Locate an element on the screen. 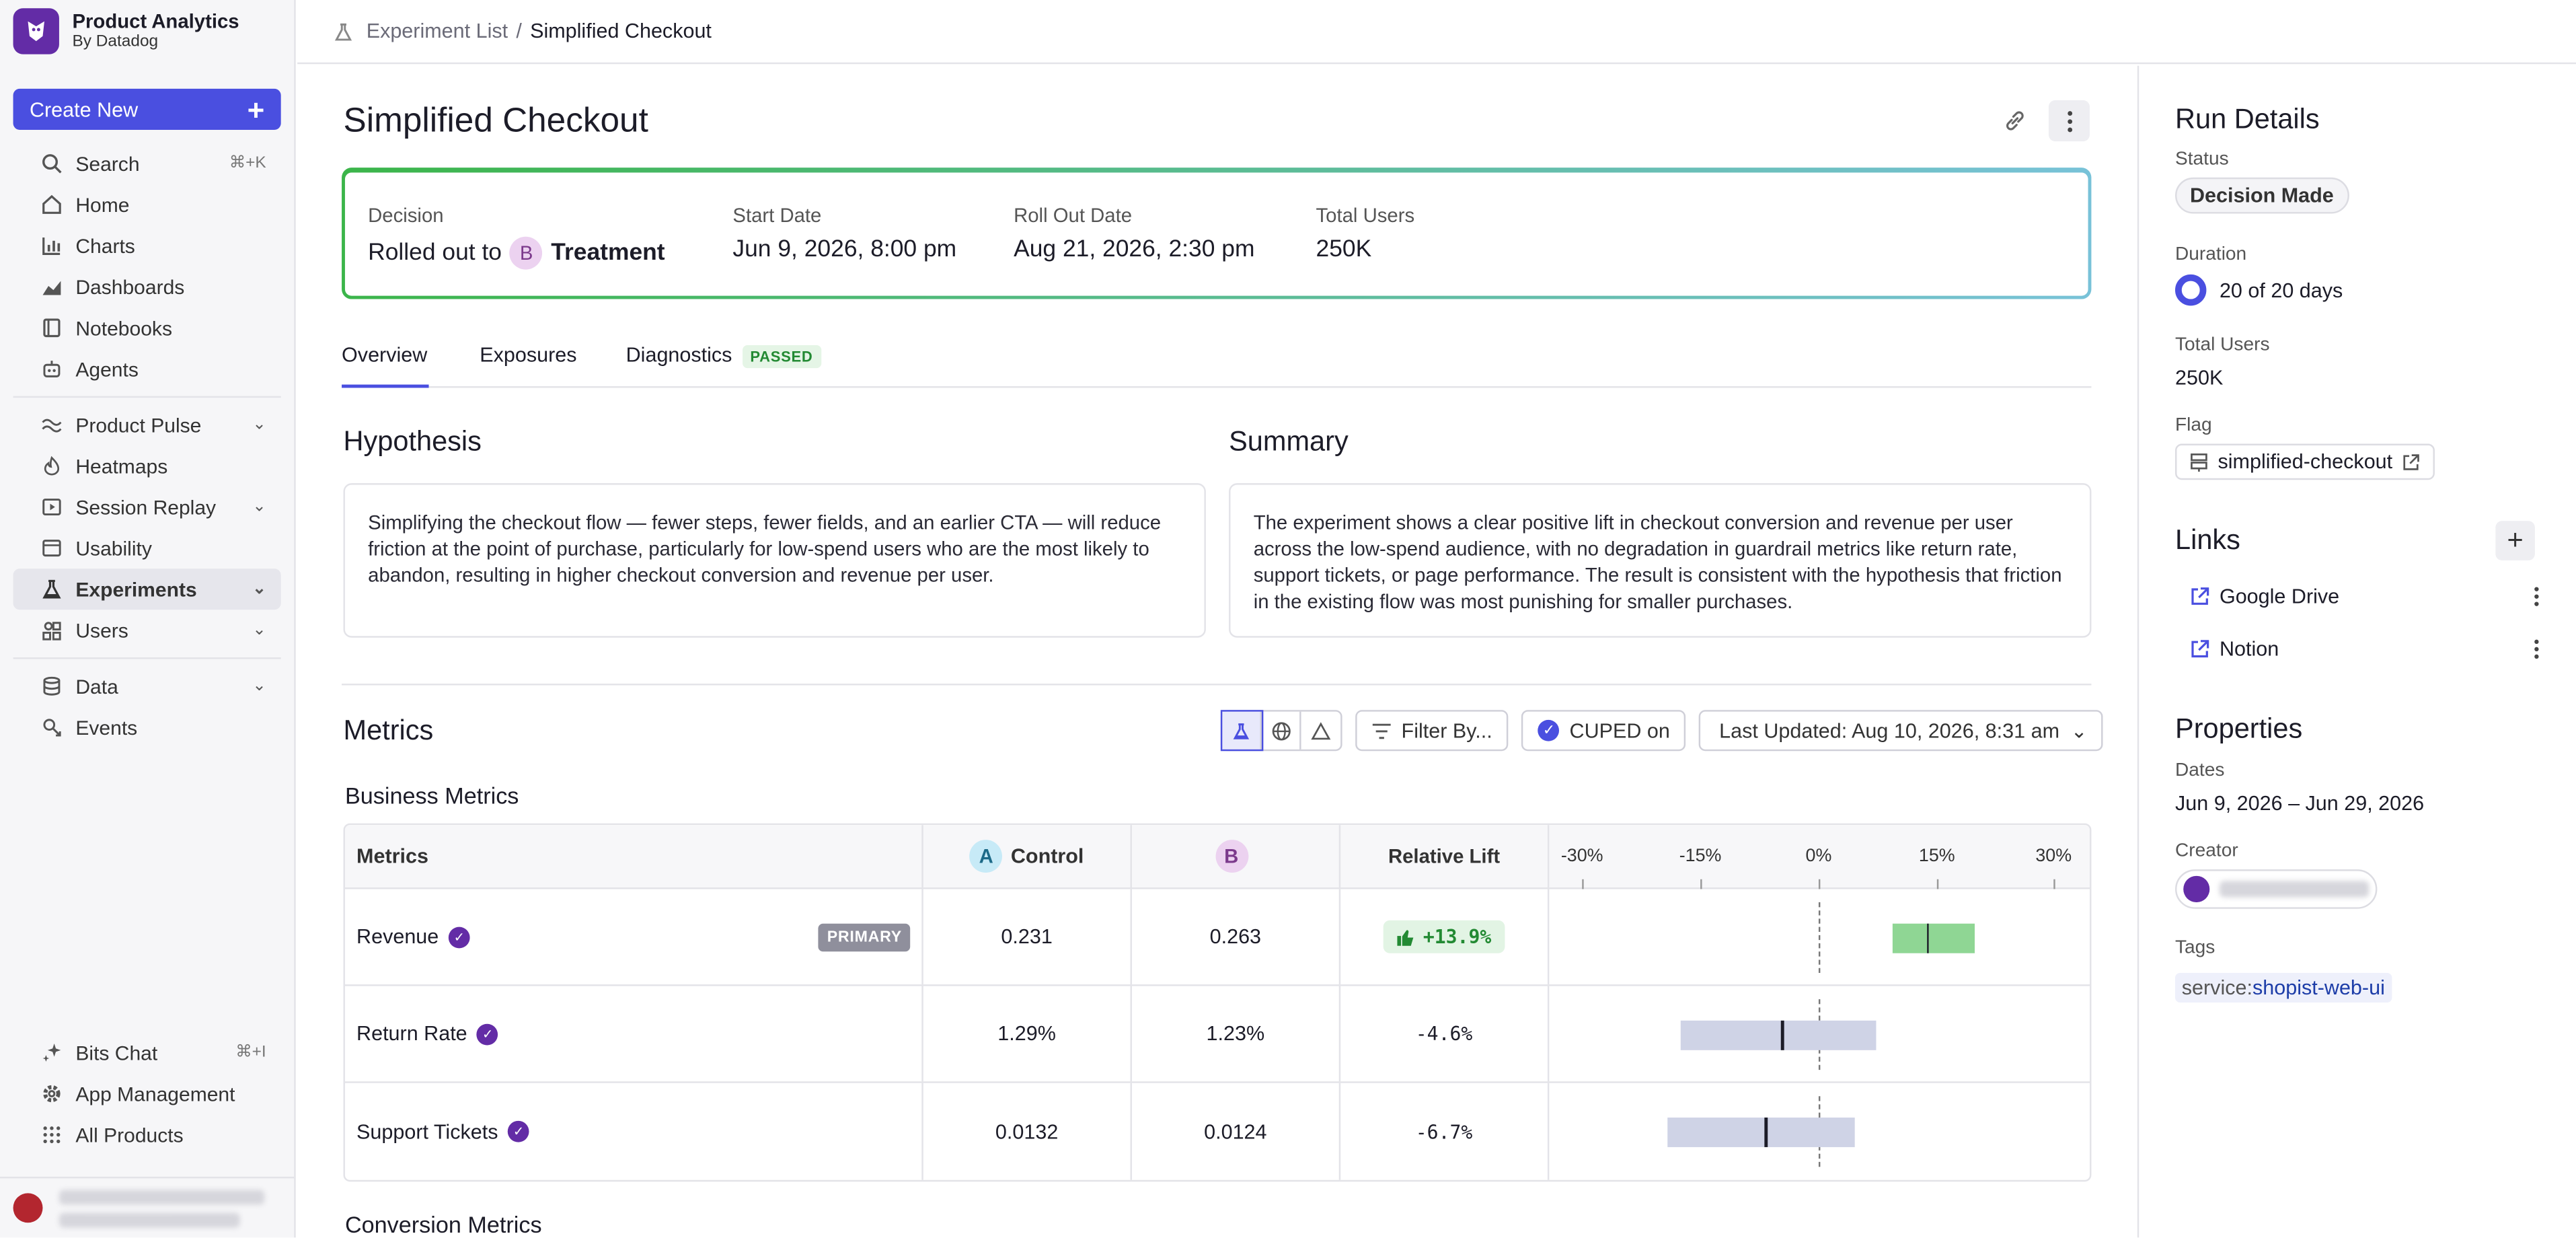 The width and height of the screenshot is (2576, 1238). metrics-heading: Metrics is located at coordinates (388, 730).